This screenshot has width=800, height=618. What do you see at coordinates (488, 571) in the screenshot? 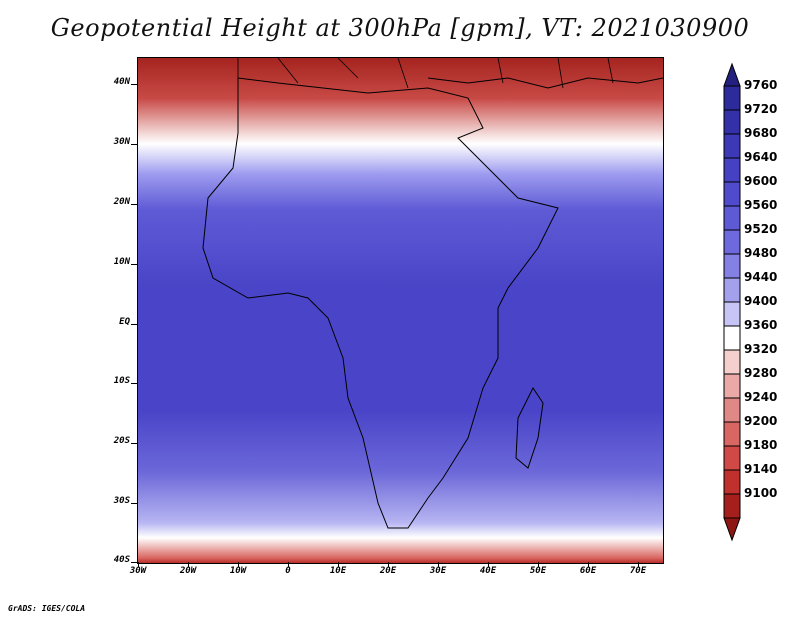
I see `lon-label-40E: 40E` at bounding box center [488, 571].